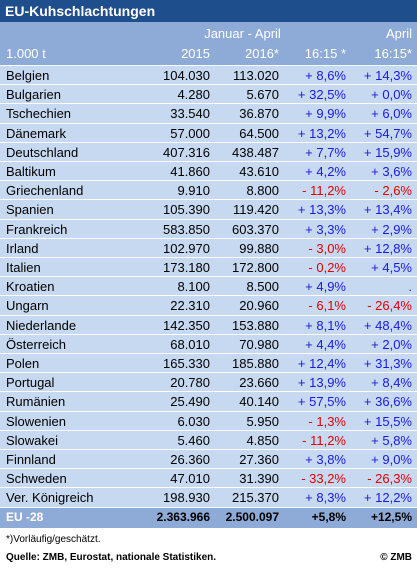  Describe the element at coordinates (186, 498) in the screenshot. I see `cell: 198.930` at that location.